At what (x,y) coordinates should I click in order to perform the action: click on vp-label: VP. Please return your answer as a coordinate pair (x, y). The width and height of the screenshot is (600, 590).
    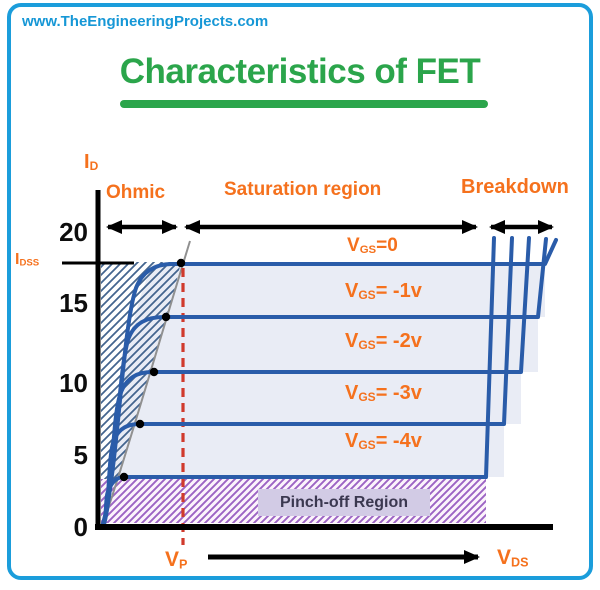
    Looking at the image, I should click on (176, 560).